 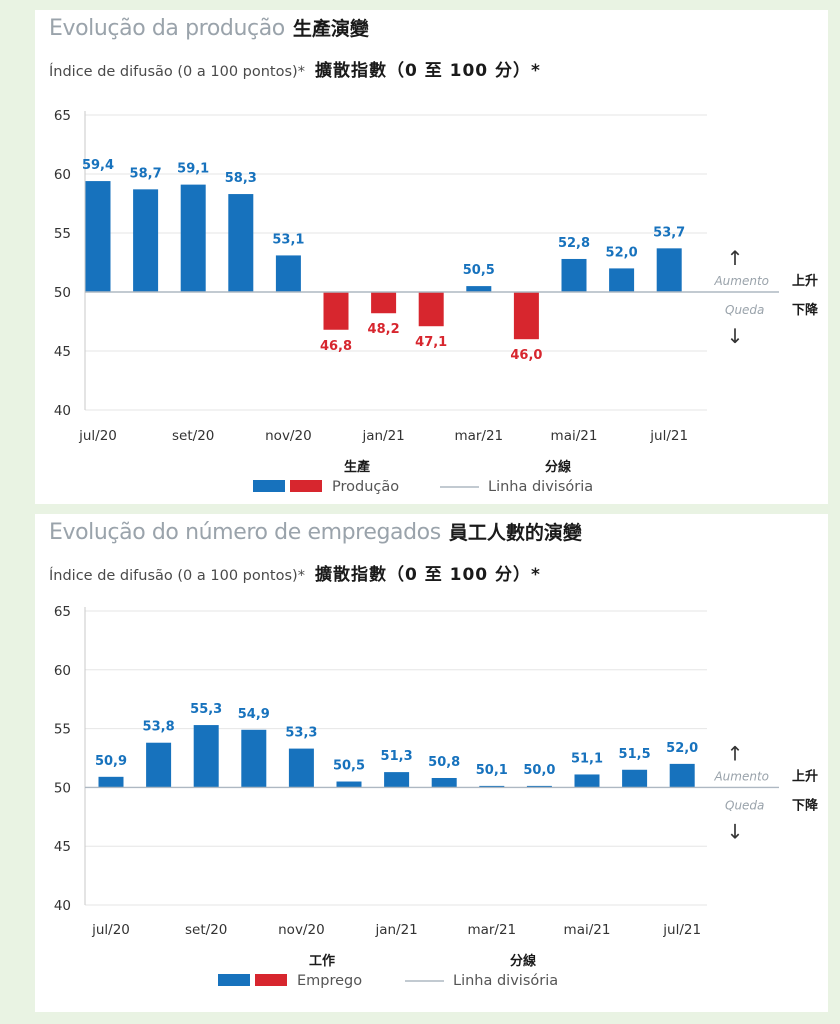 I want to click on data-label: 59,1, so click(x=193, y=169).